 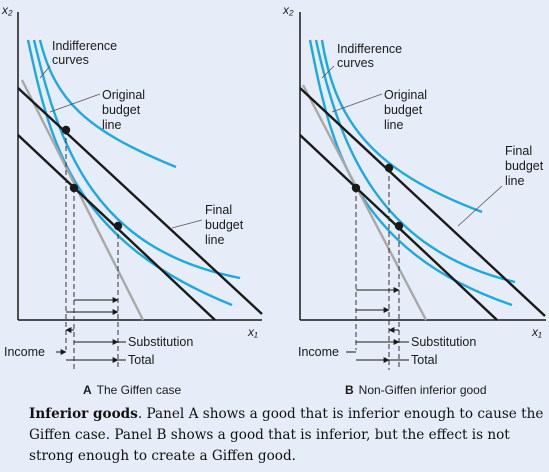 I want to click on panel-a-indiff-label-2: curves, so click(x=70, y=60).